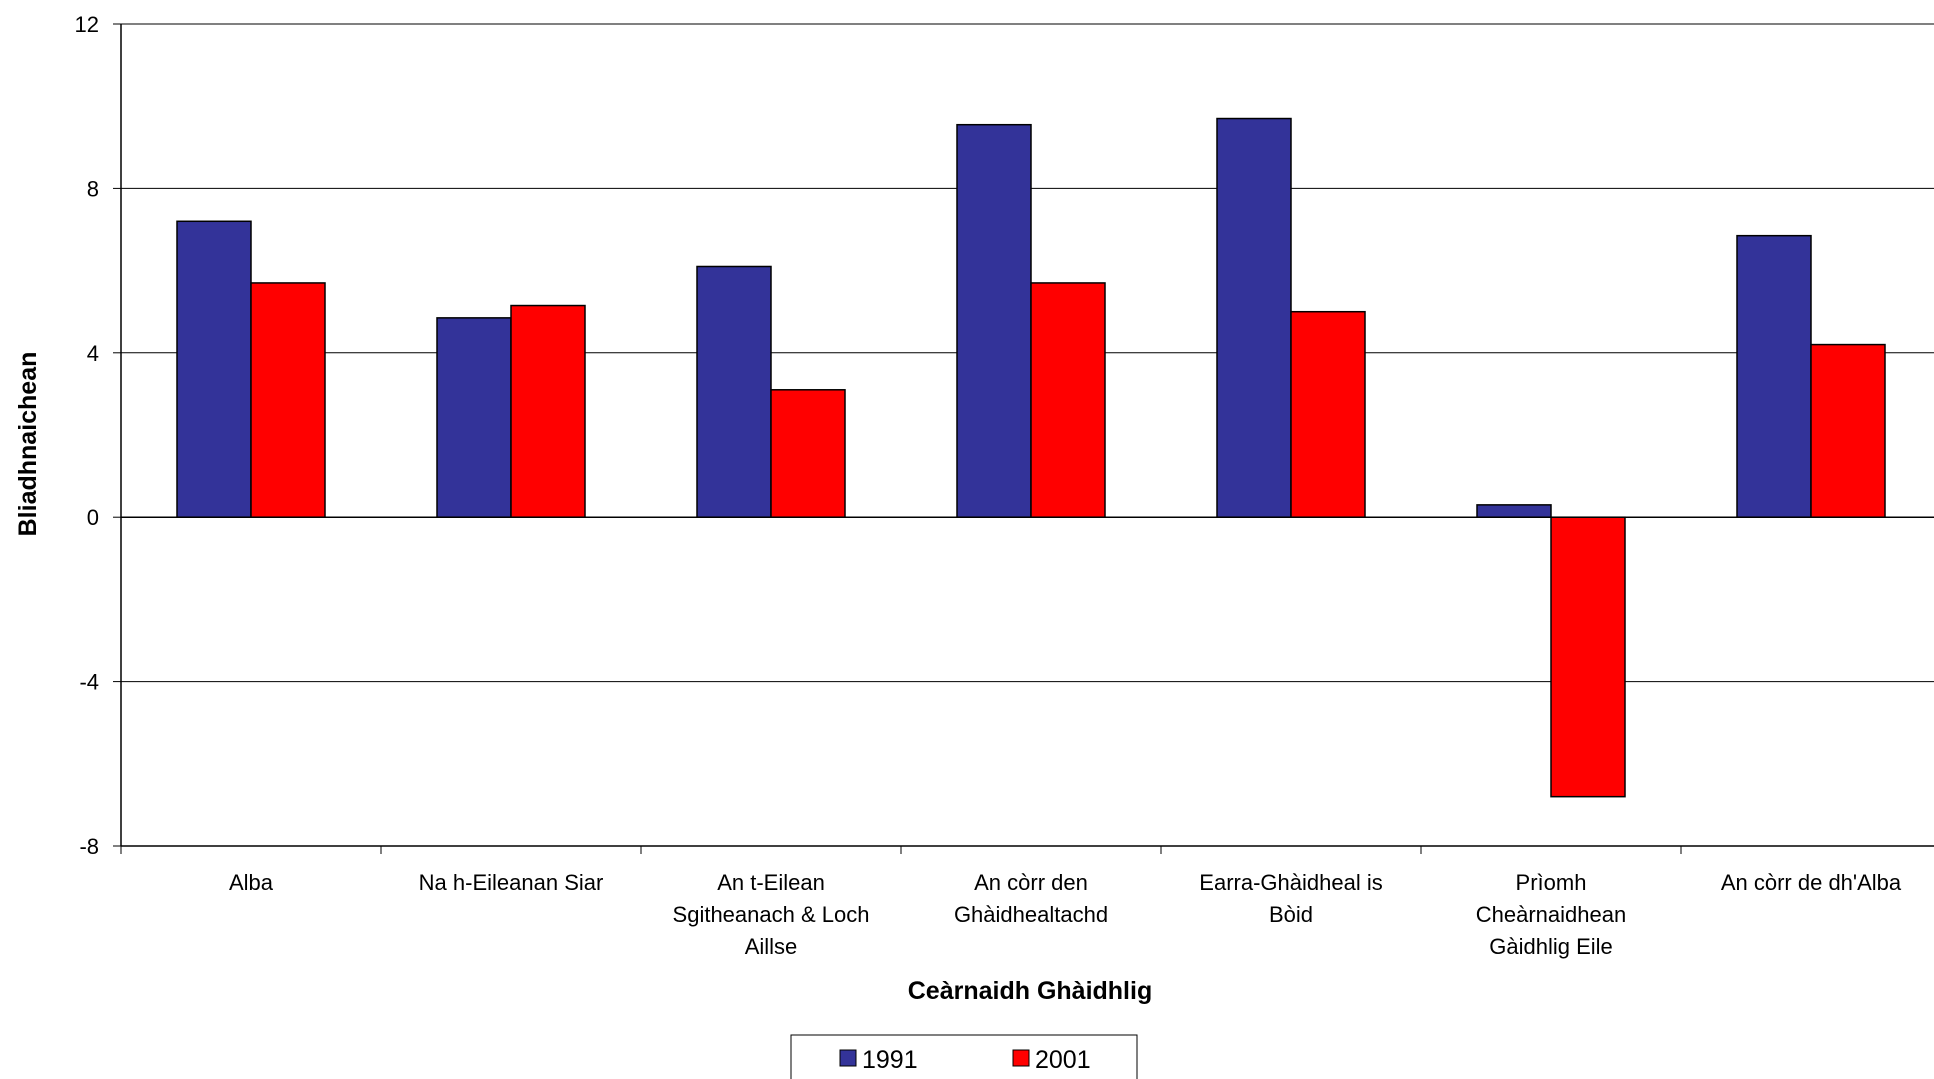 The image size is (1934, 1079). What do you see at coordinates (1030, 991) in the screenshot?
I see `x-axis-title: Ceàrnaidh Ghàidhlig` at bounding box center [1030, 991].